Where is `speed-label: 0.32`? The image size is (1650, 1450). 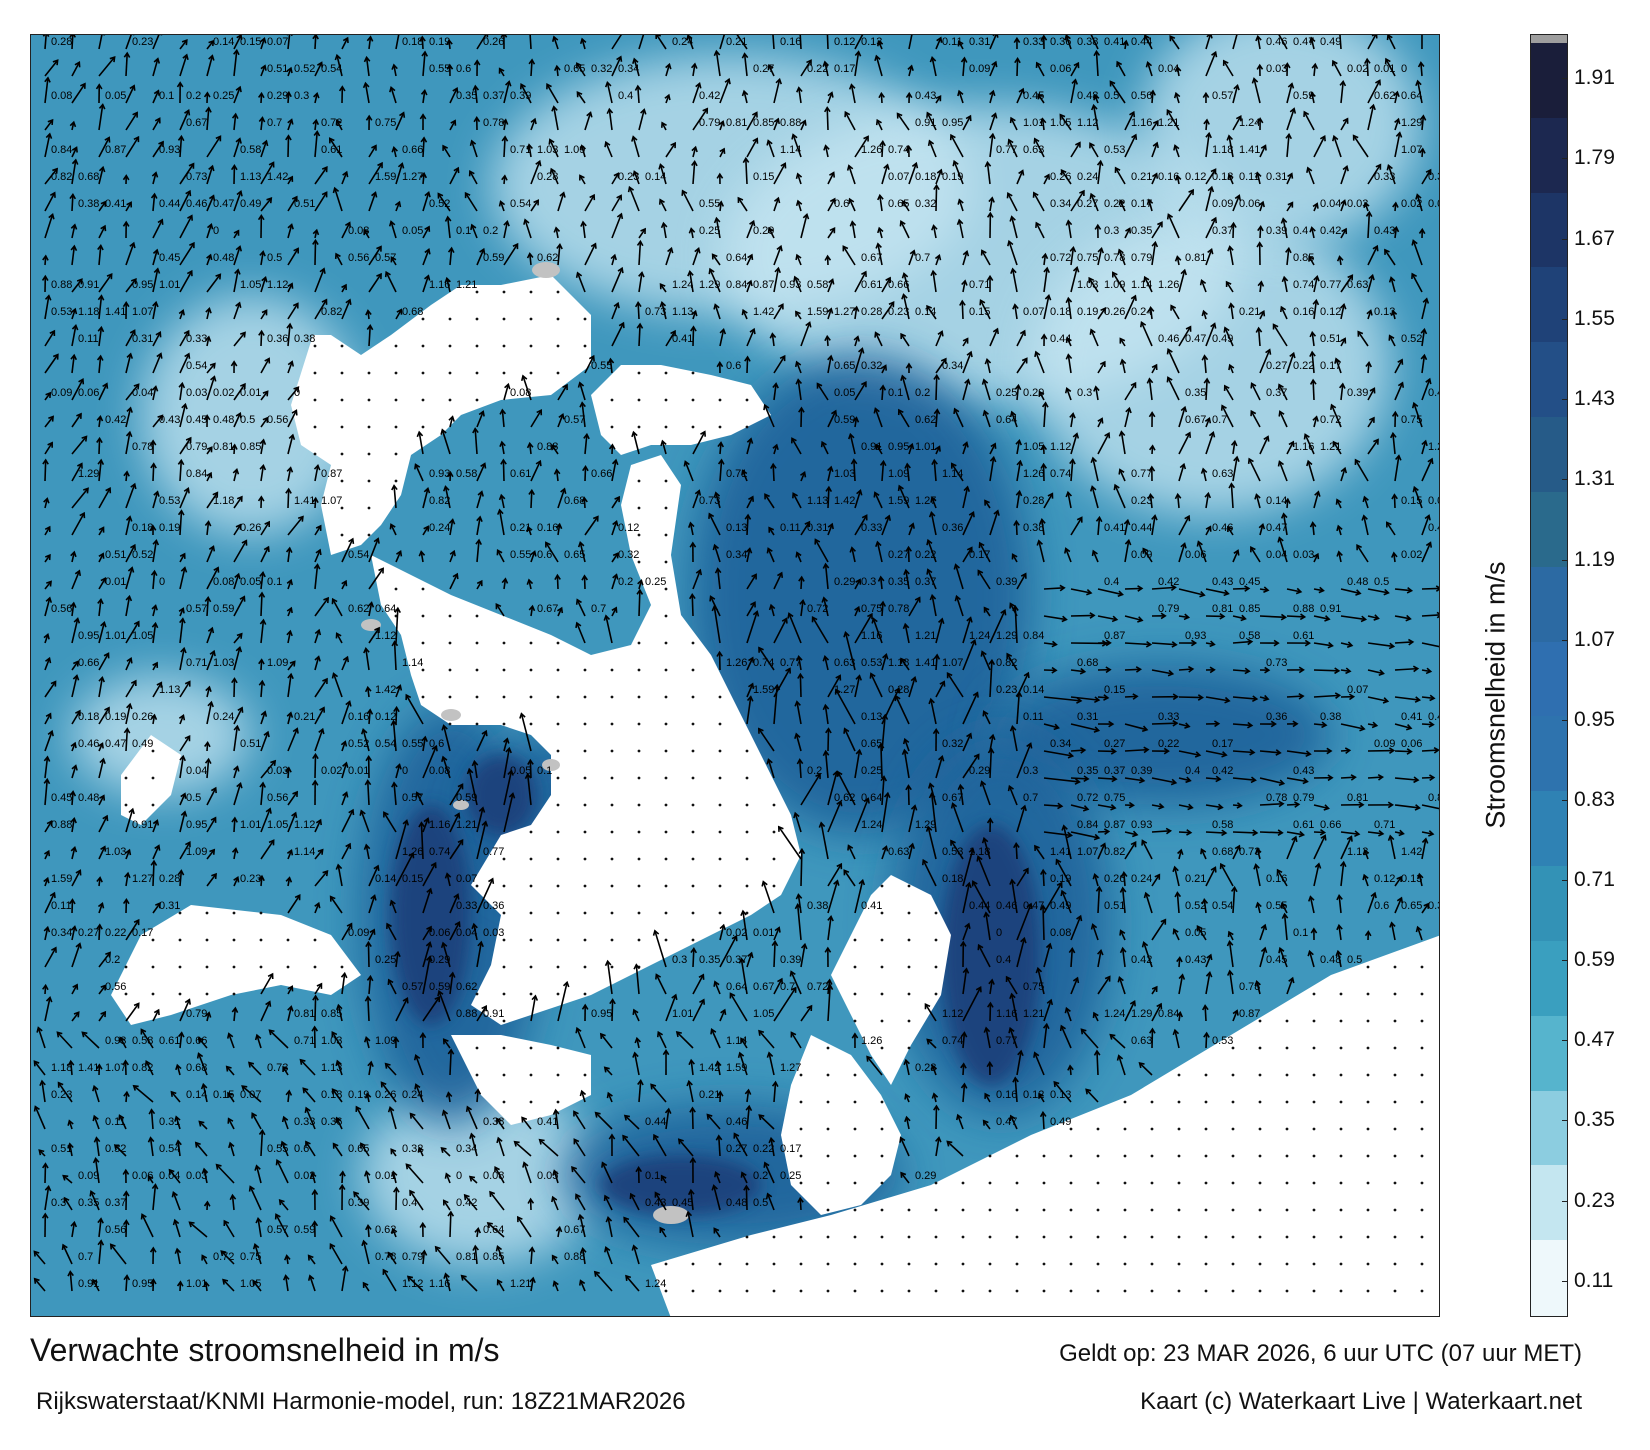
speed-label: 0.32 is located at coordinates (601, 69).